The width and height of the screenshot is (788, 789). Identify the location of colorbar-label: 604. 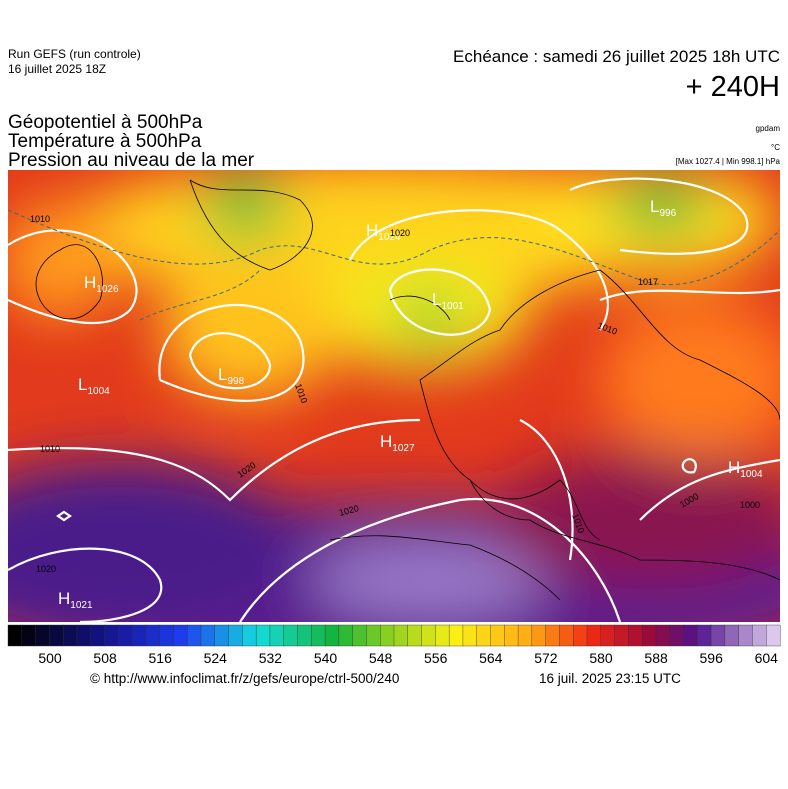
(767, 658).